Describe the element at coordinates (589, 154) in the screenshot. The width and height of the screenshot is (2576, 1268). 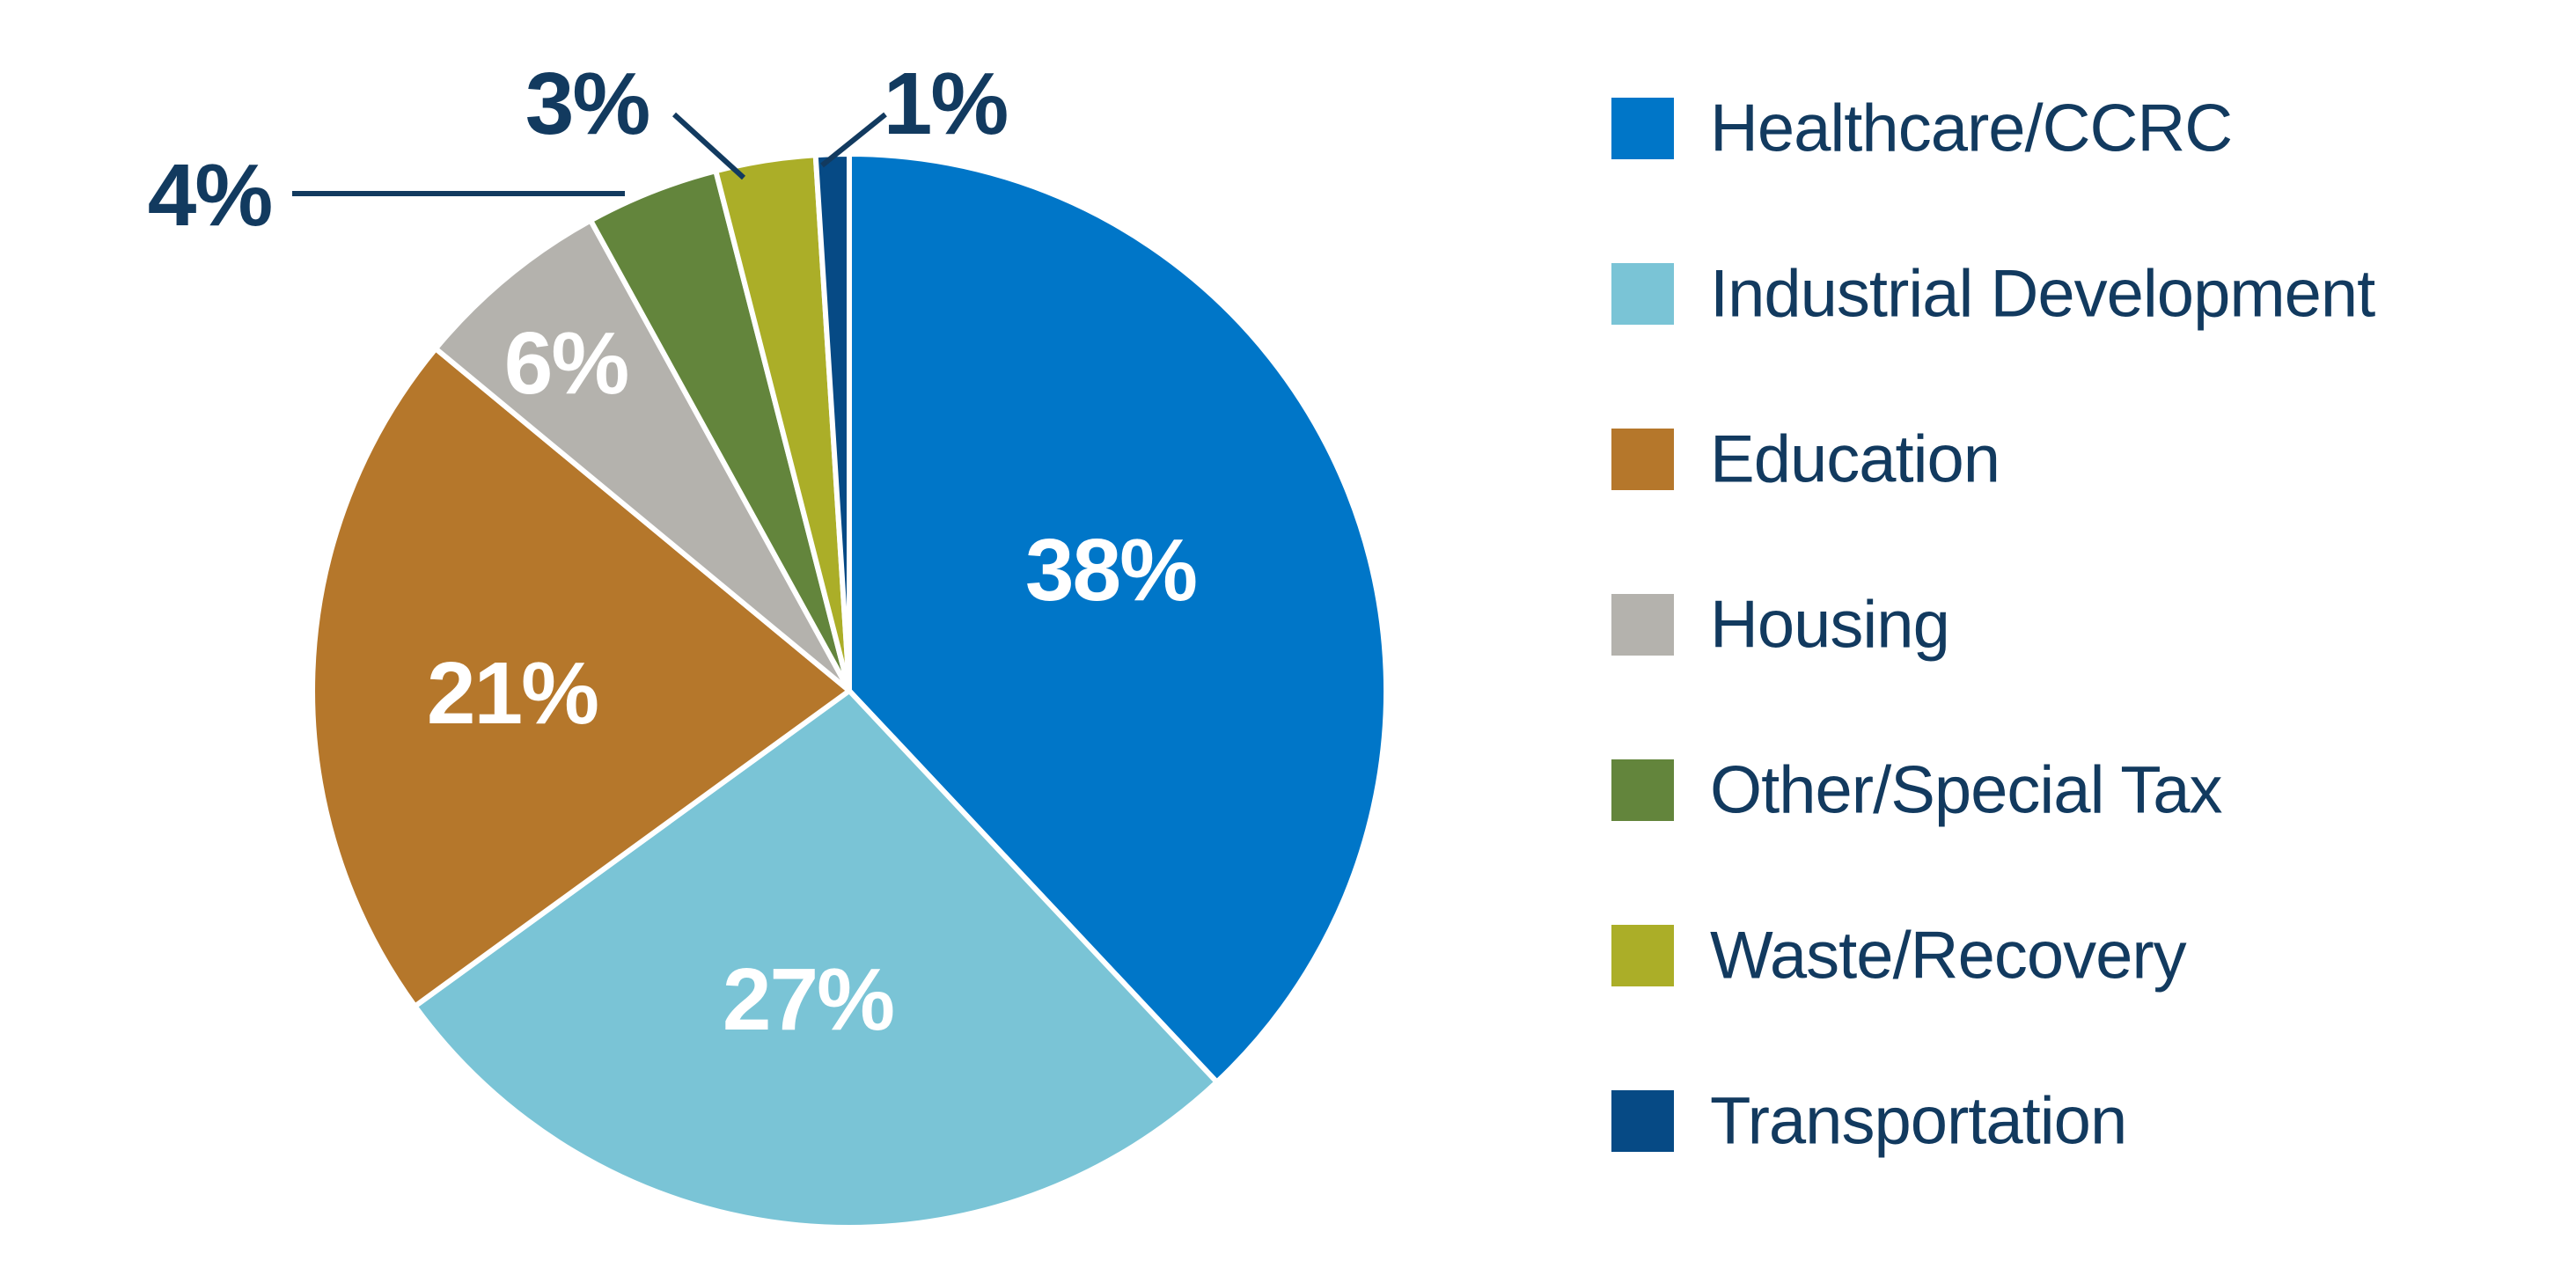
I see `leader-lines` at that location.